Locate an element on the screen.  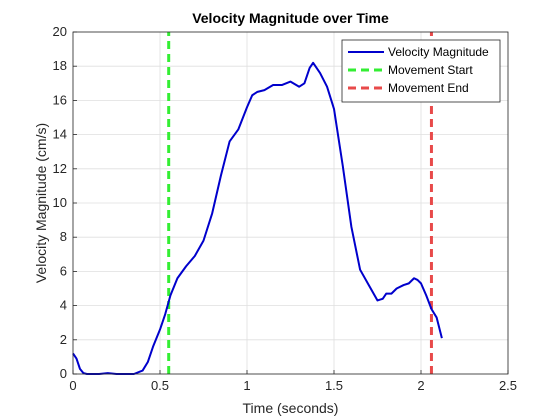
y-tick-label: 20 is located at coordinates (60, 31).